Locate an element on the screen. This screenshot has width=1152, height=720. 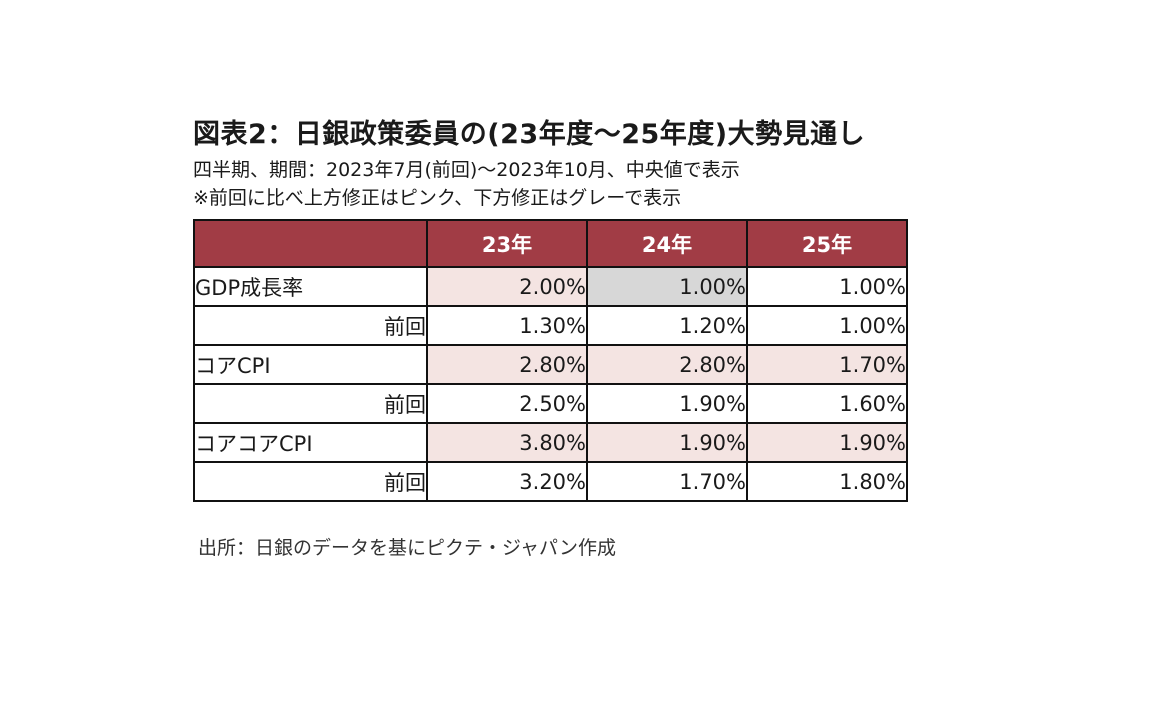
row-label-indicator: GDP成長率 is located at coordinates (310, 286).